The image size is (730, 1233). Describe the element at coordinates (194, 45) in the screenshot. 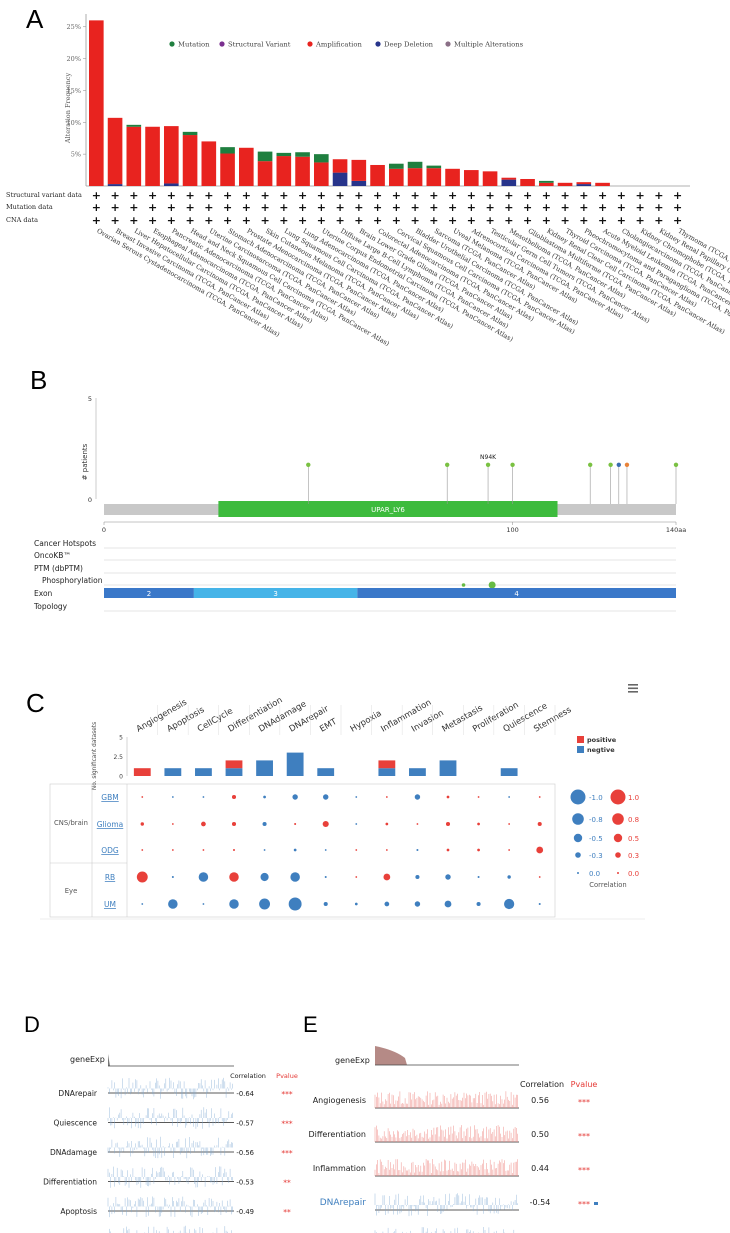

I see `a-legend-label: Mutation` at that location.